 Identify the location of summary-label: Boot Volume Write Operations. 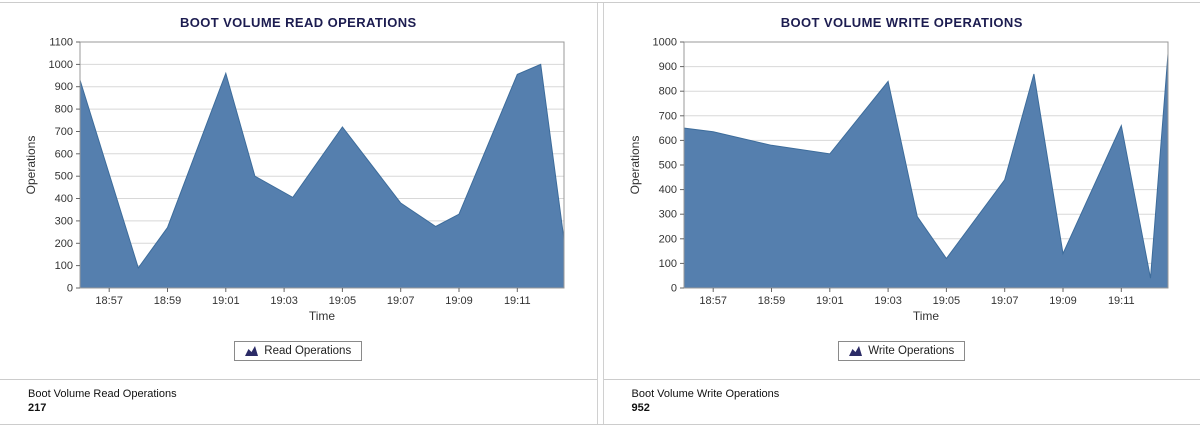
(916, 394).